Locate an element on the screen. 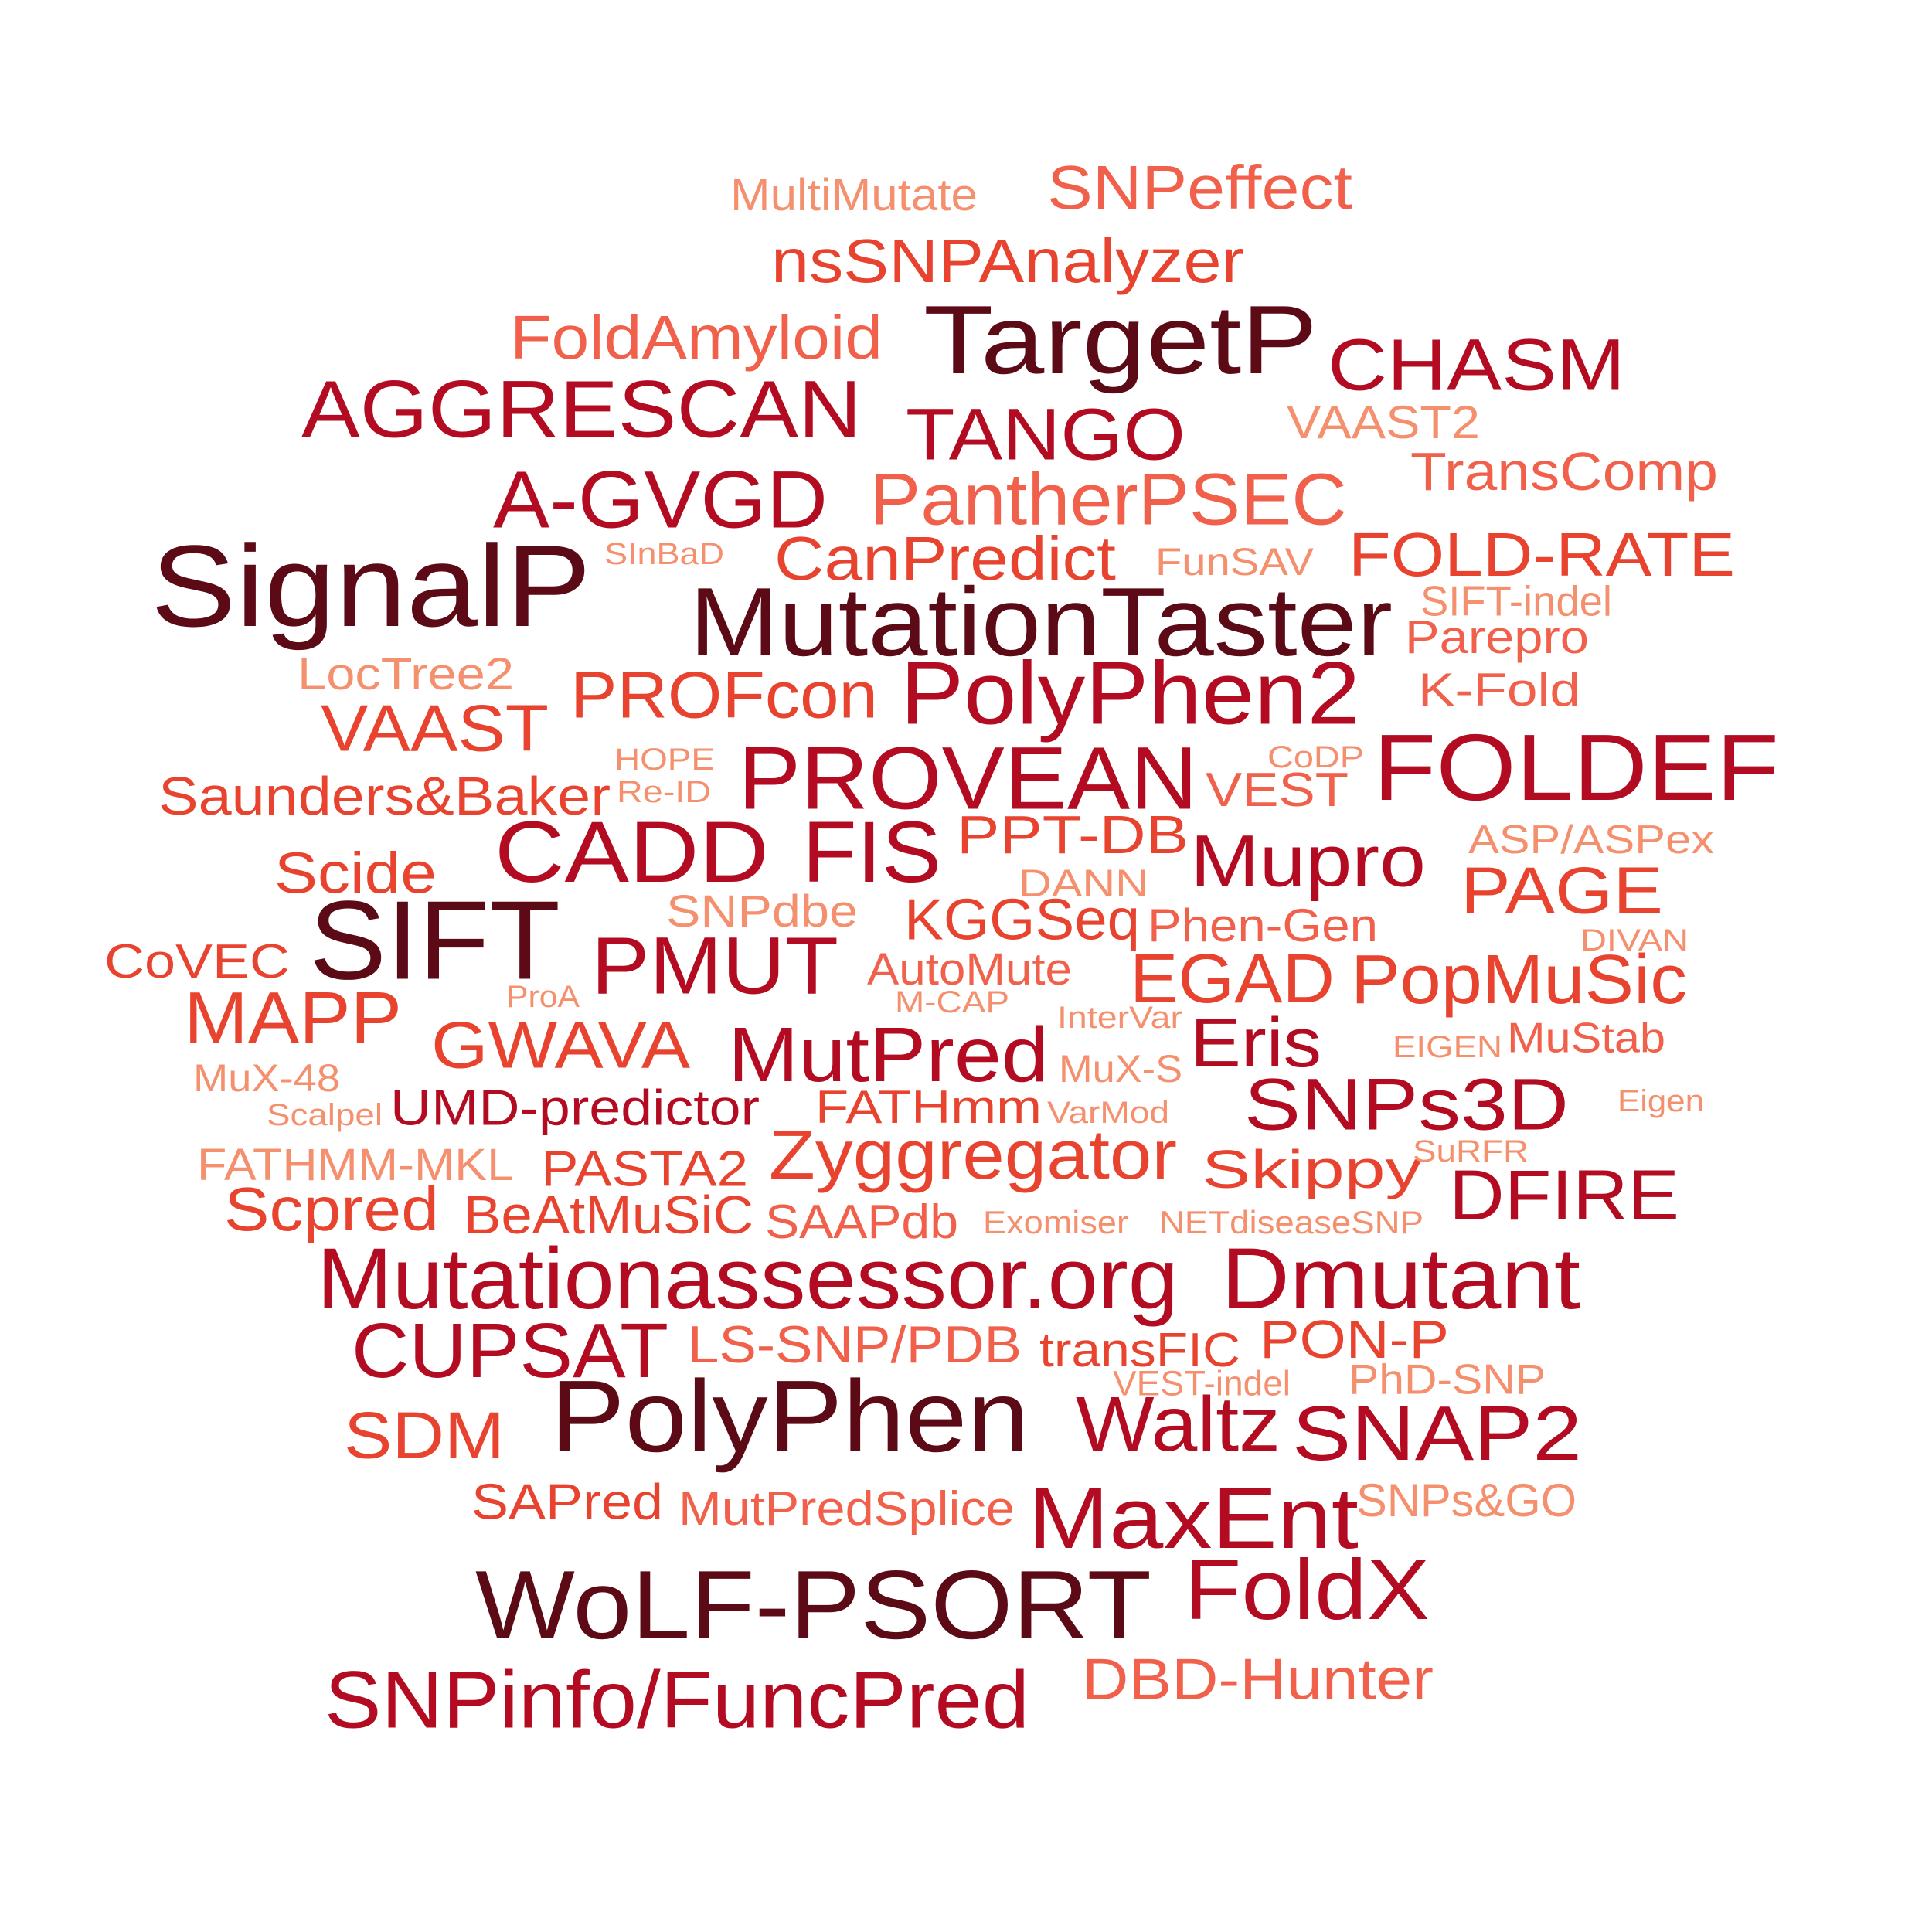 This screenshot has height=1932, width=1932. word-eris: Eris is located at coordinates (1256, 1043).